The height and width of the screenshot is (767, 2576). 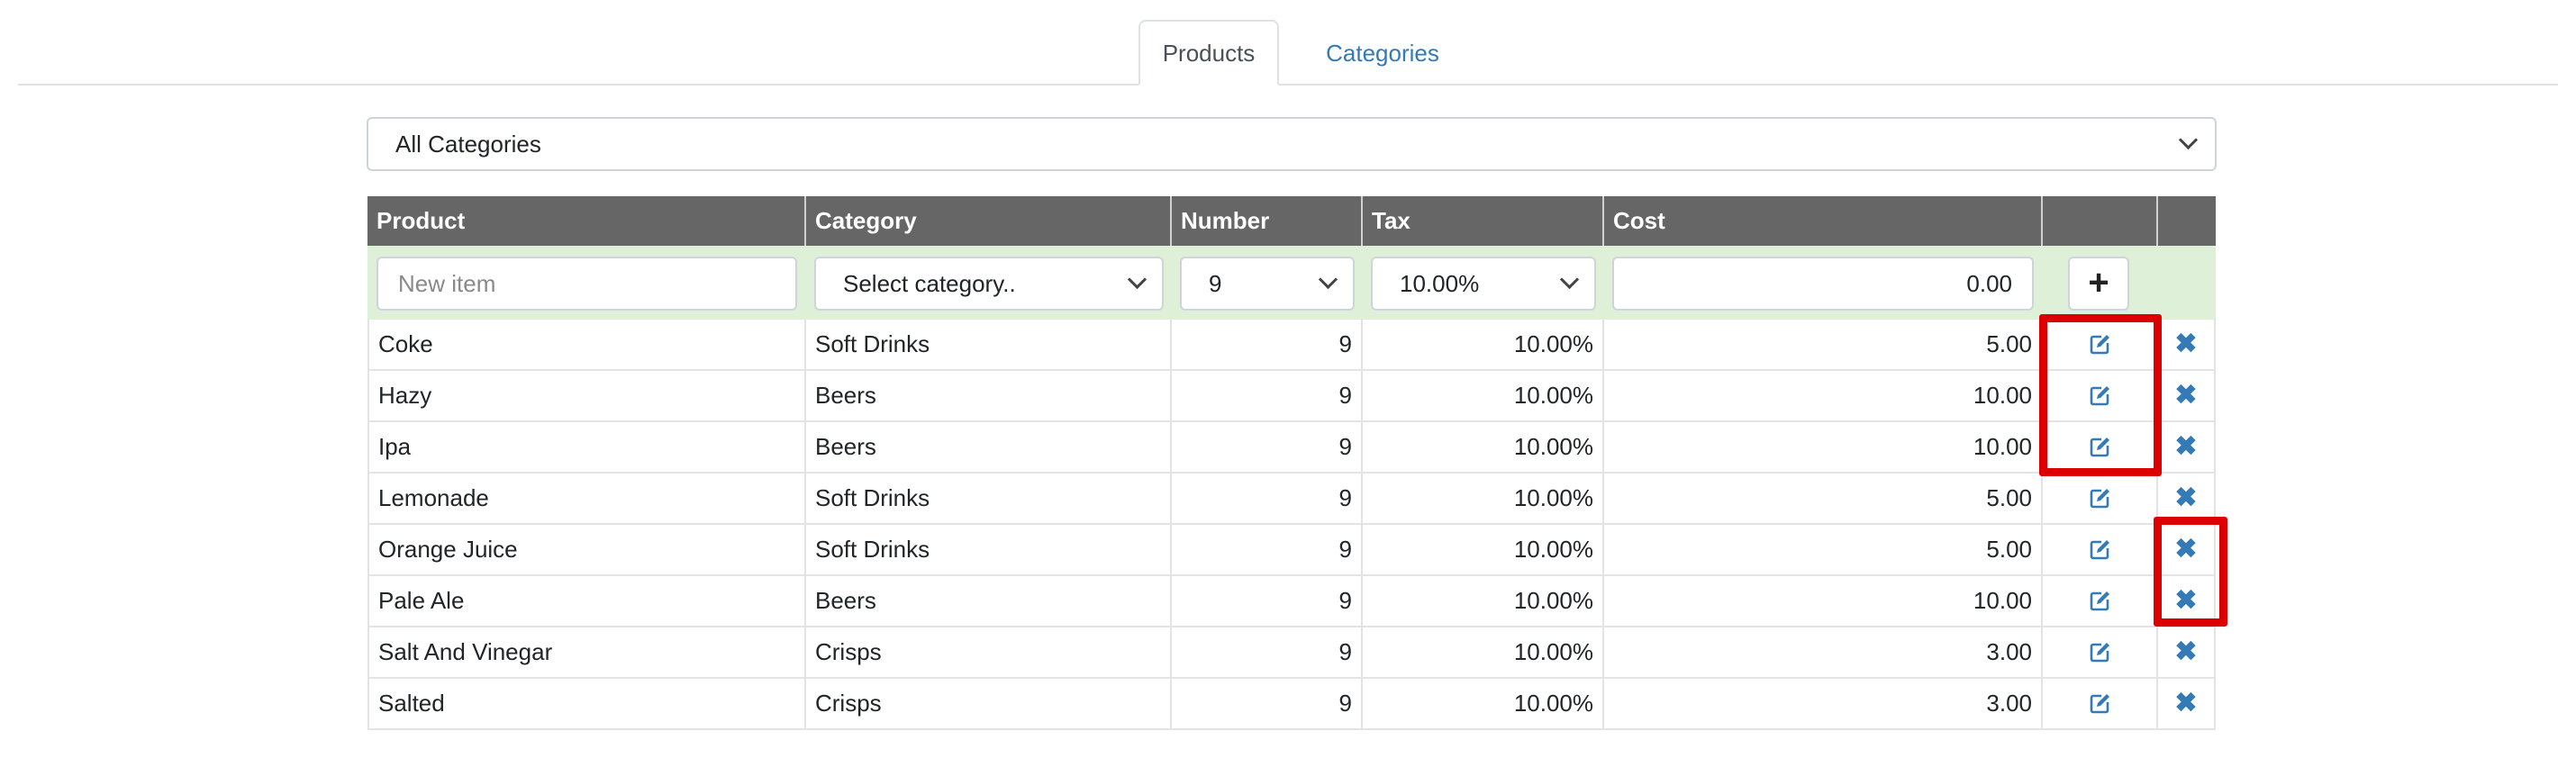 I want to click on header-tax: Tax, so click(x=1484, y=221).